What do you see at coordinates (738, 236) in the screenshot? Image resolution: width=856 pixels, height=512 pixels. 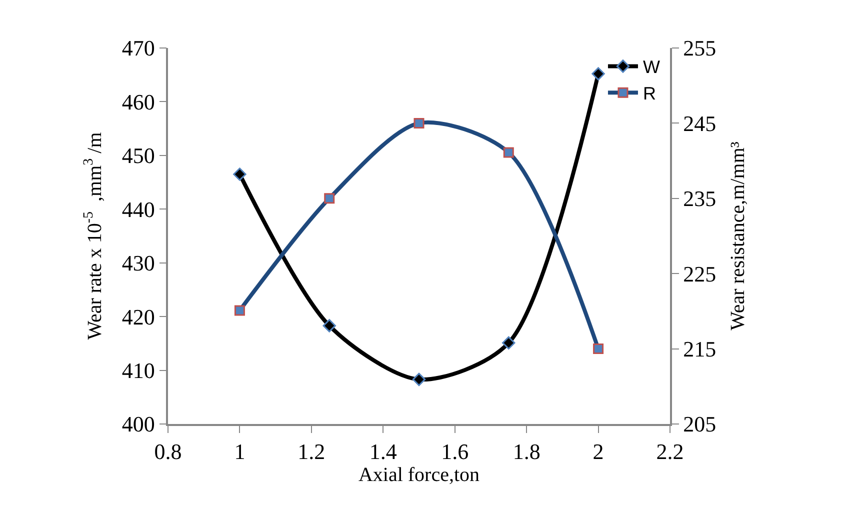 I see `y2-axis-title: Wear resistance,m/mm³` at bounding box center [738, 236].